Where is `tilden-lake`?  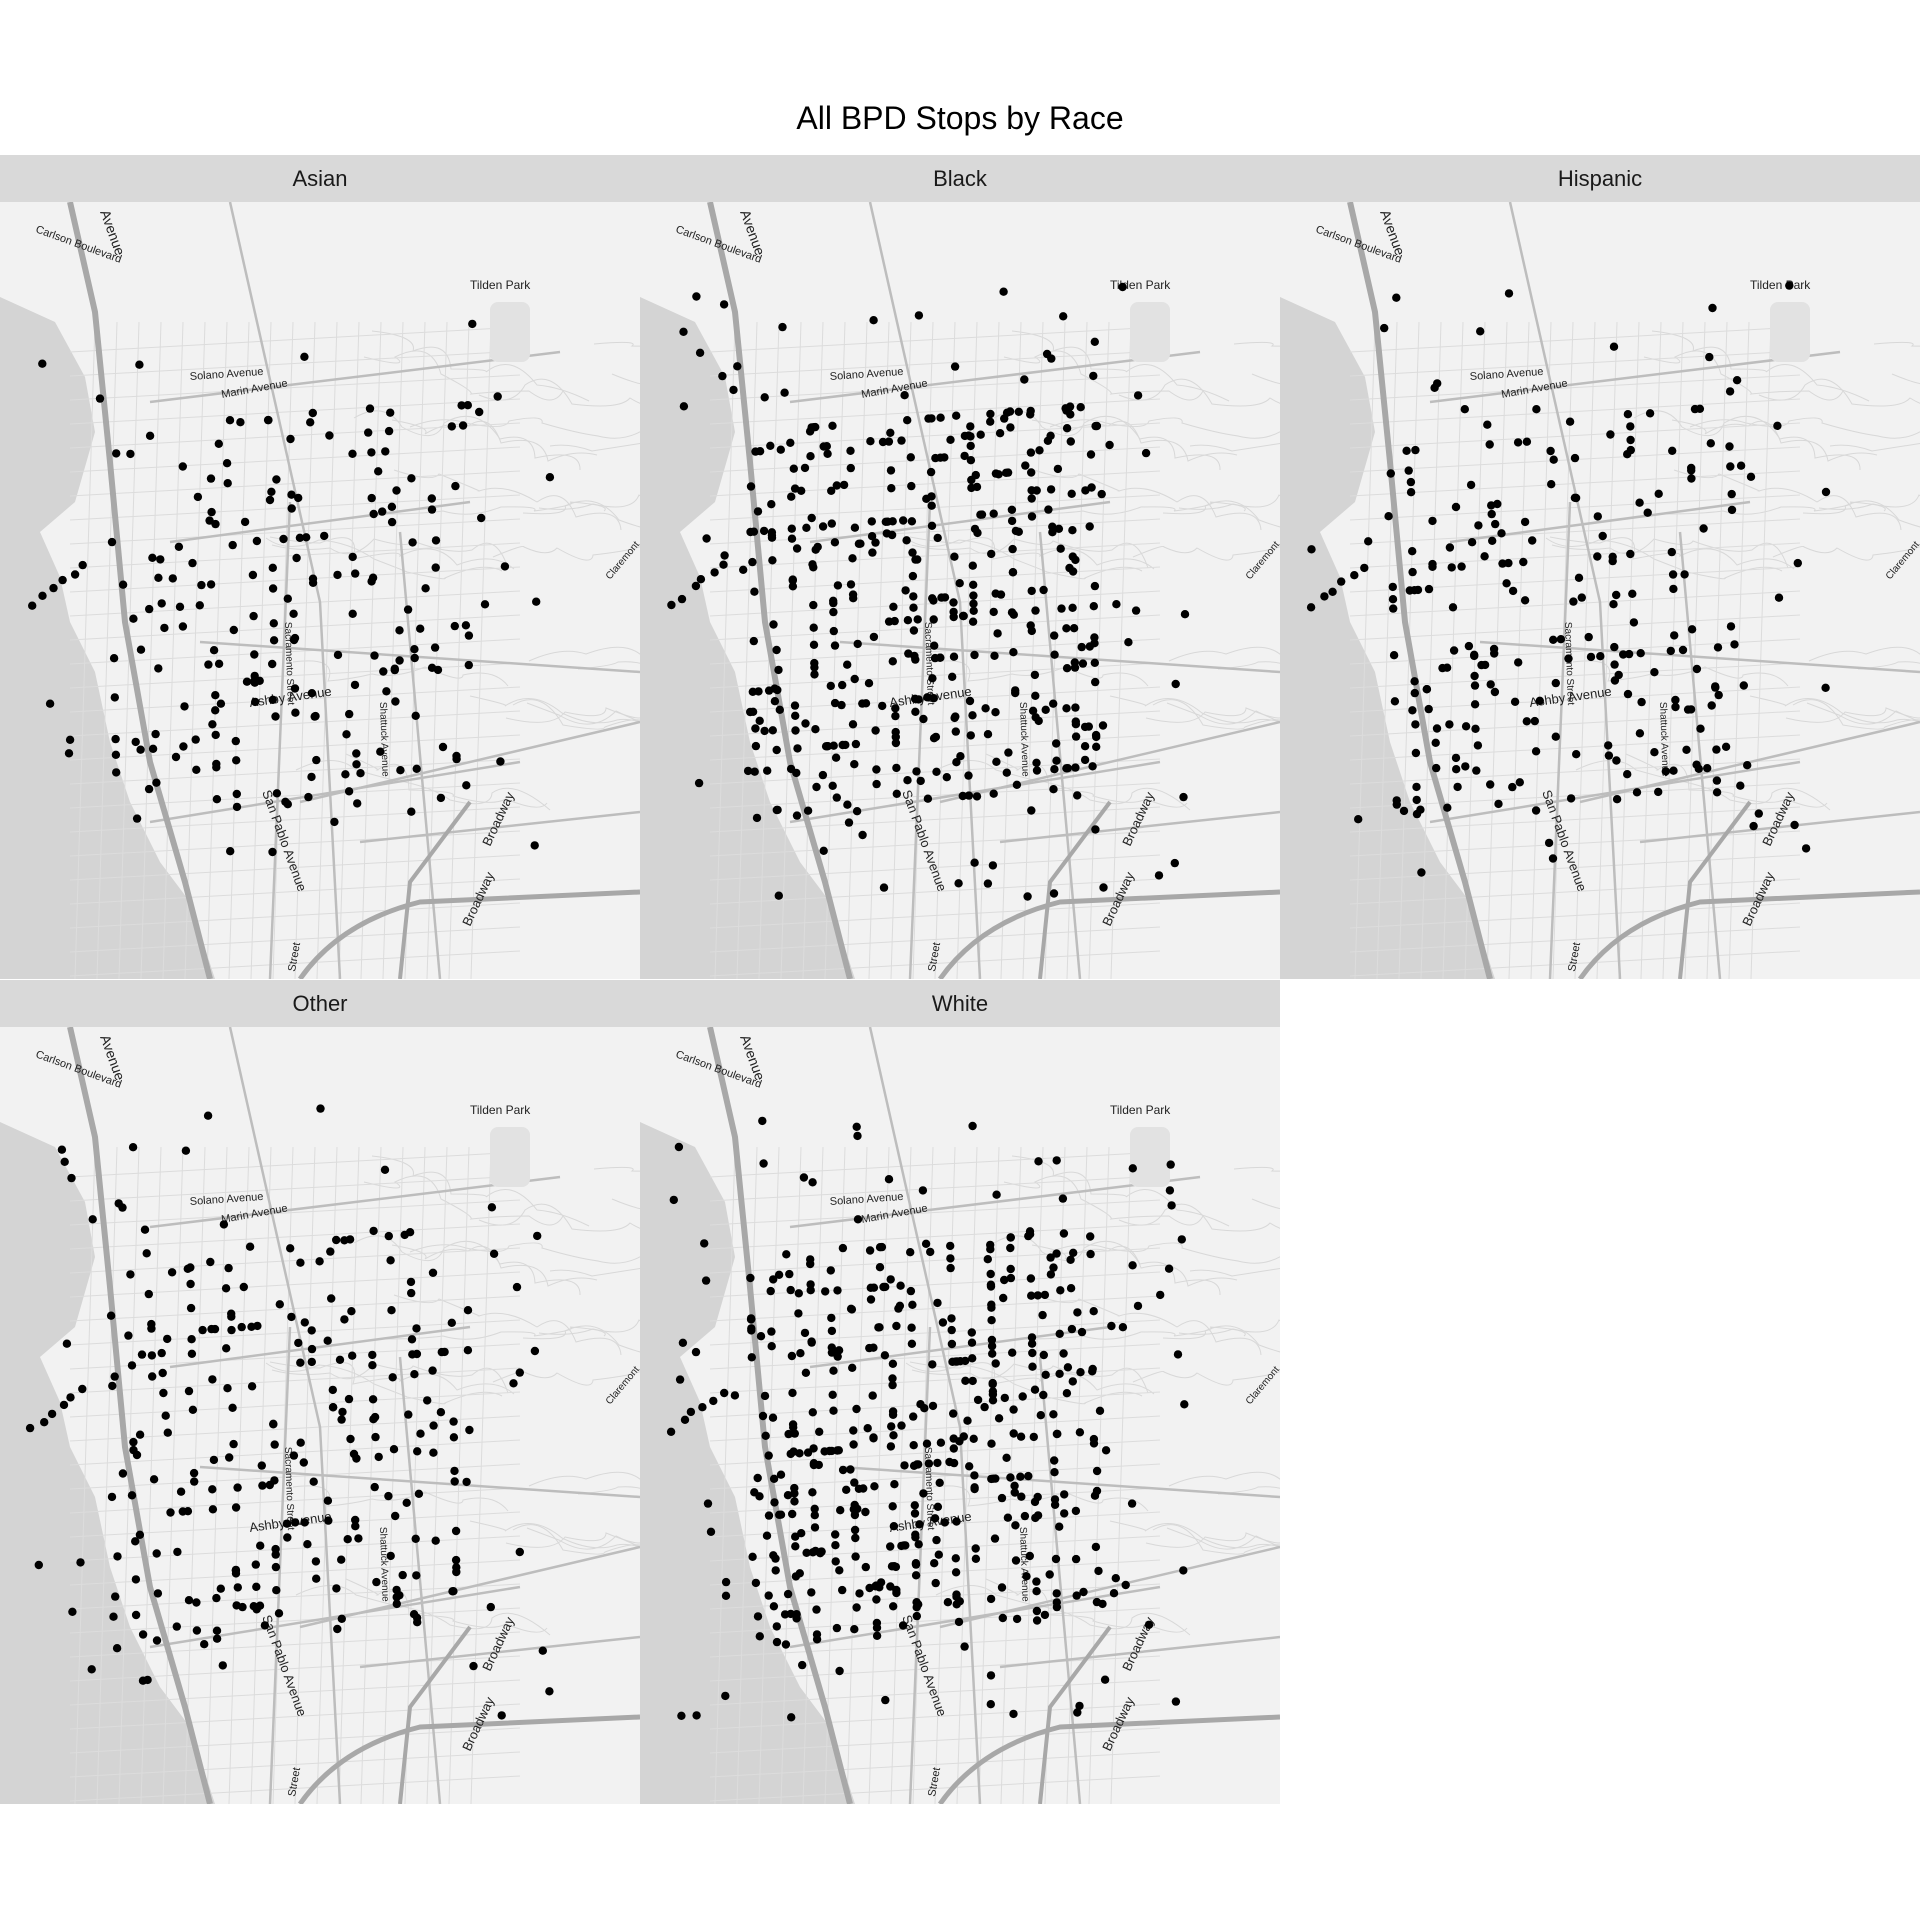
tilden-lake is located at coordinates (1790, 332).